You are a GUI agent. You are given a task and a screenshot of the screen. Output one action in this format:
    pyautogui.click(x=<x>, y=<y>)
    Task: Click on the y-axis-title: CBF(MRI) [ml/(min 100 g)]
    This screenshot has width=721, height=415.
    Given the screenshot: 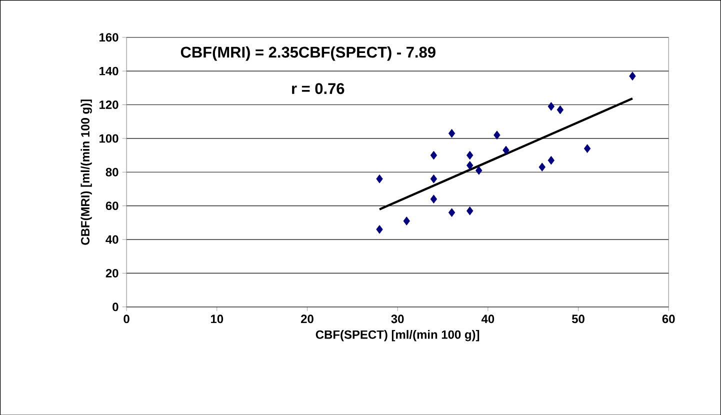 What is the action you would take?
    pyautogui.click(x=86, y=172)
    